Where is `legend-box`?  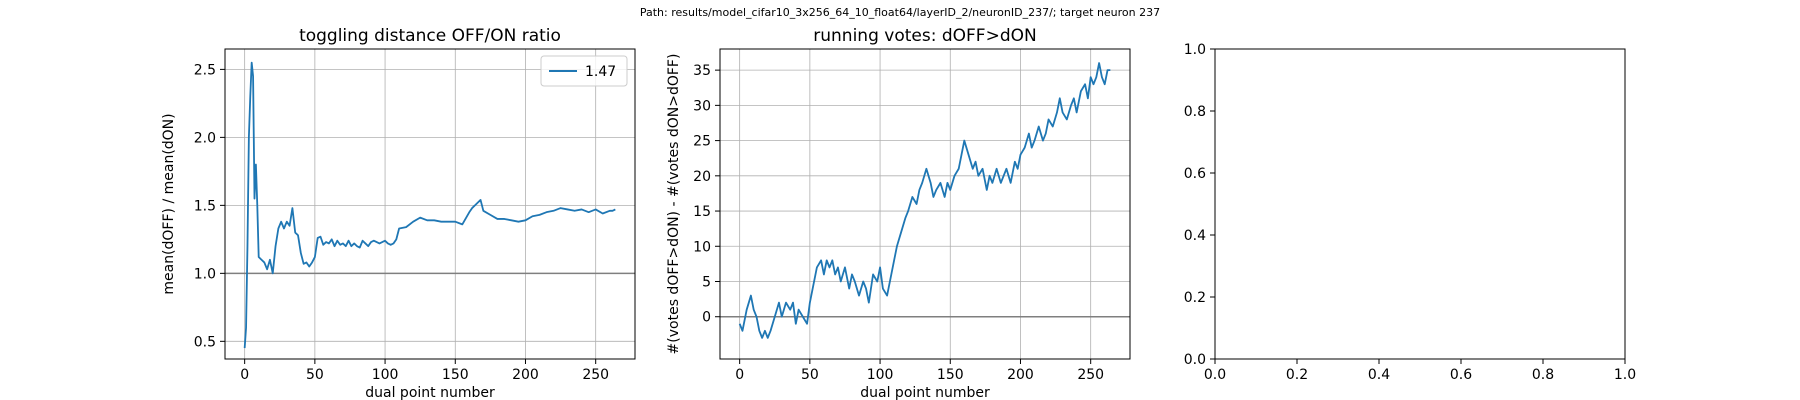
legend-box is located at coordinates (584, 71).